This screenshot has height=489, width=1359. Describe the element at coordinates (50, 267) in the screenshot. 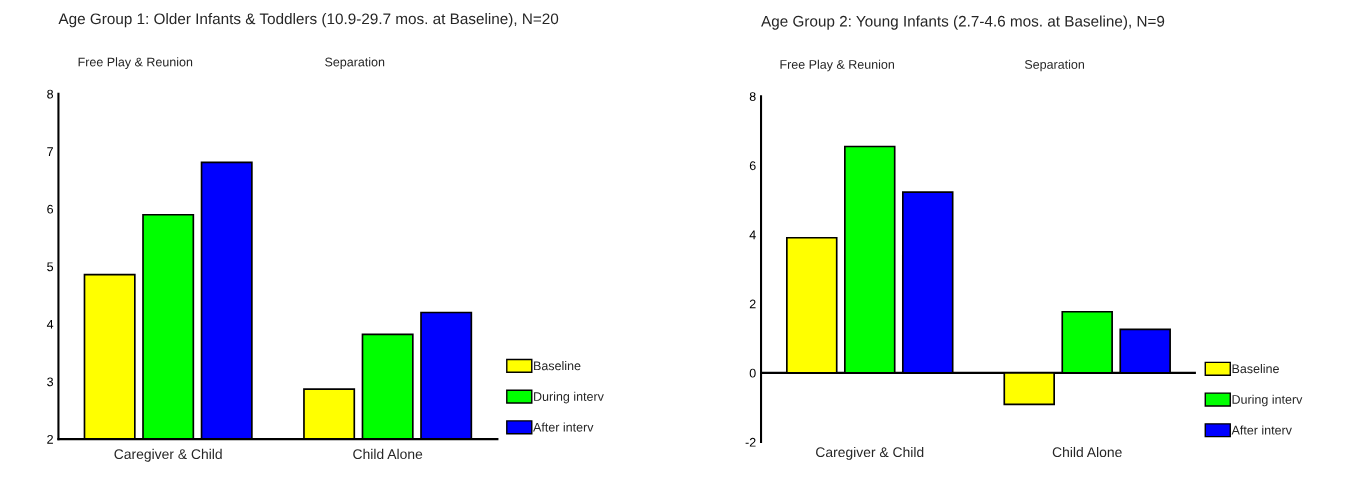

I see `y-tick-label: 5` at that location.